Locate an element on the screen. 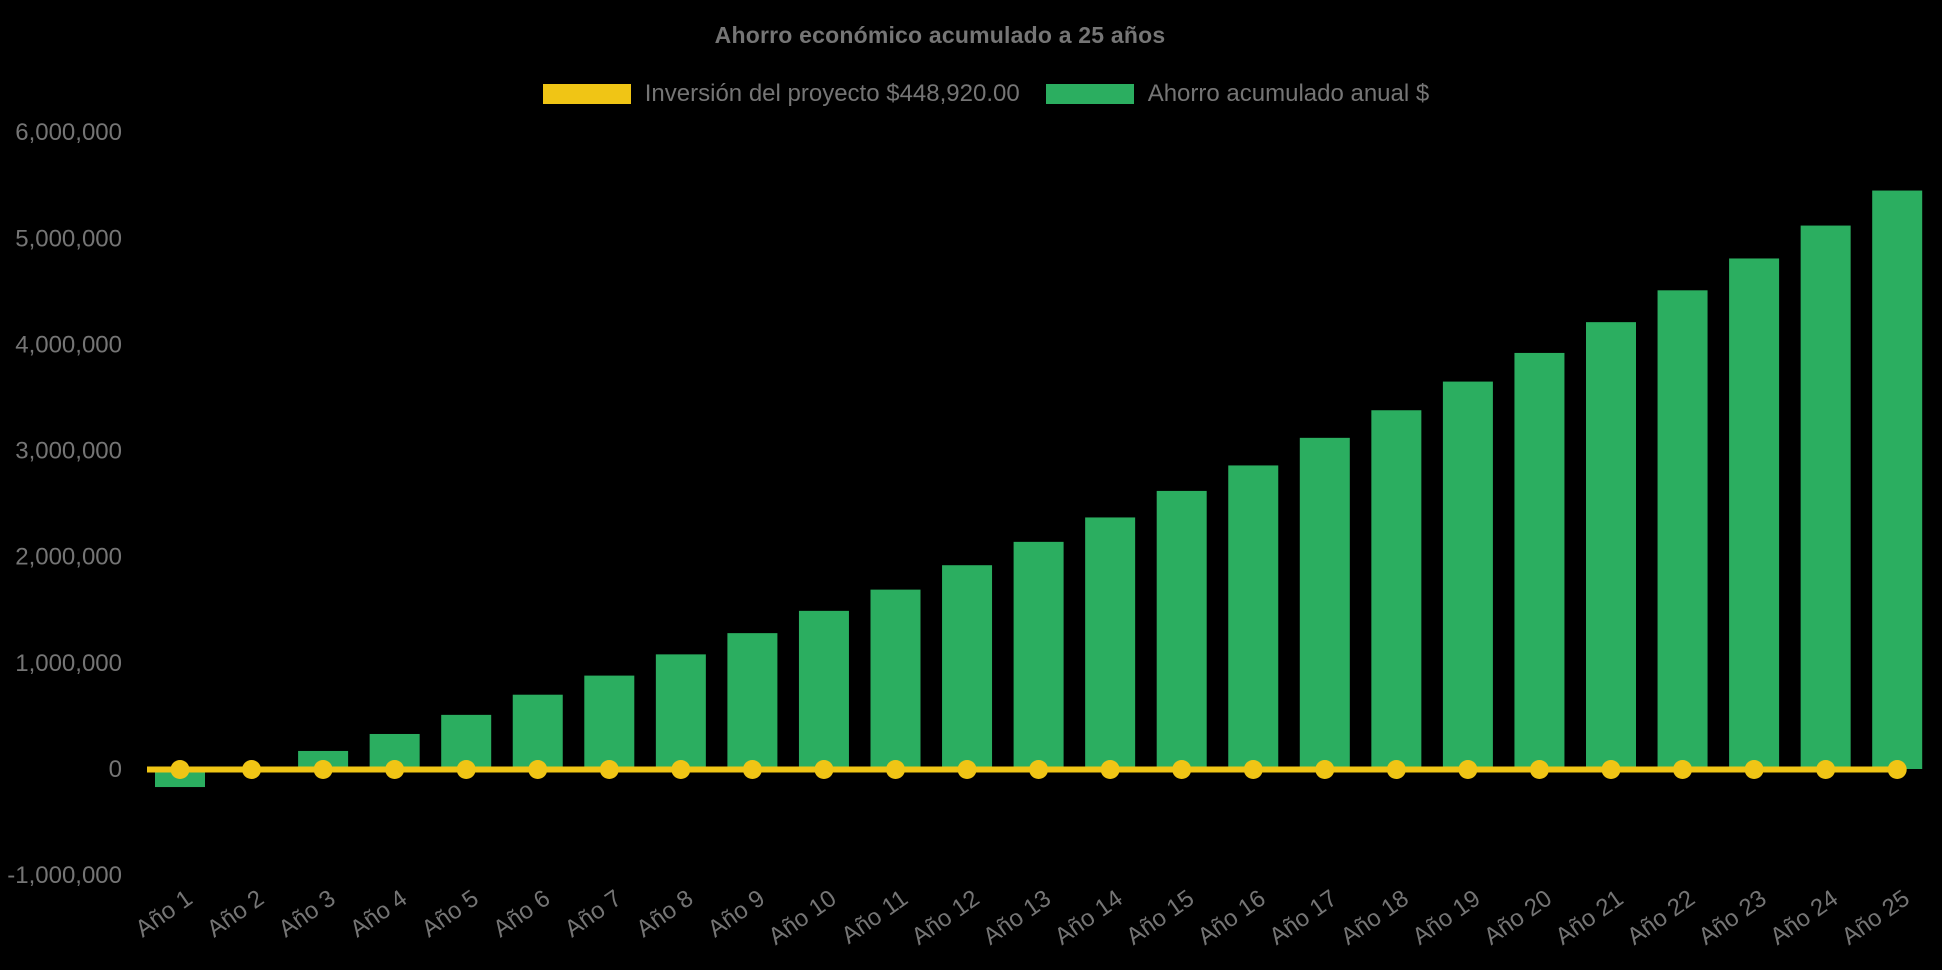 The width and height of the screenshot is (1942, 970). bar-año-10 is located at coordinates (823, 689).